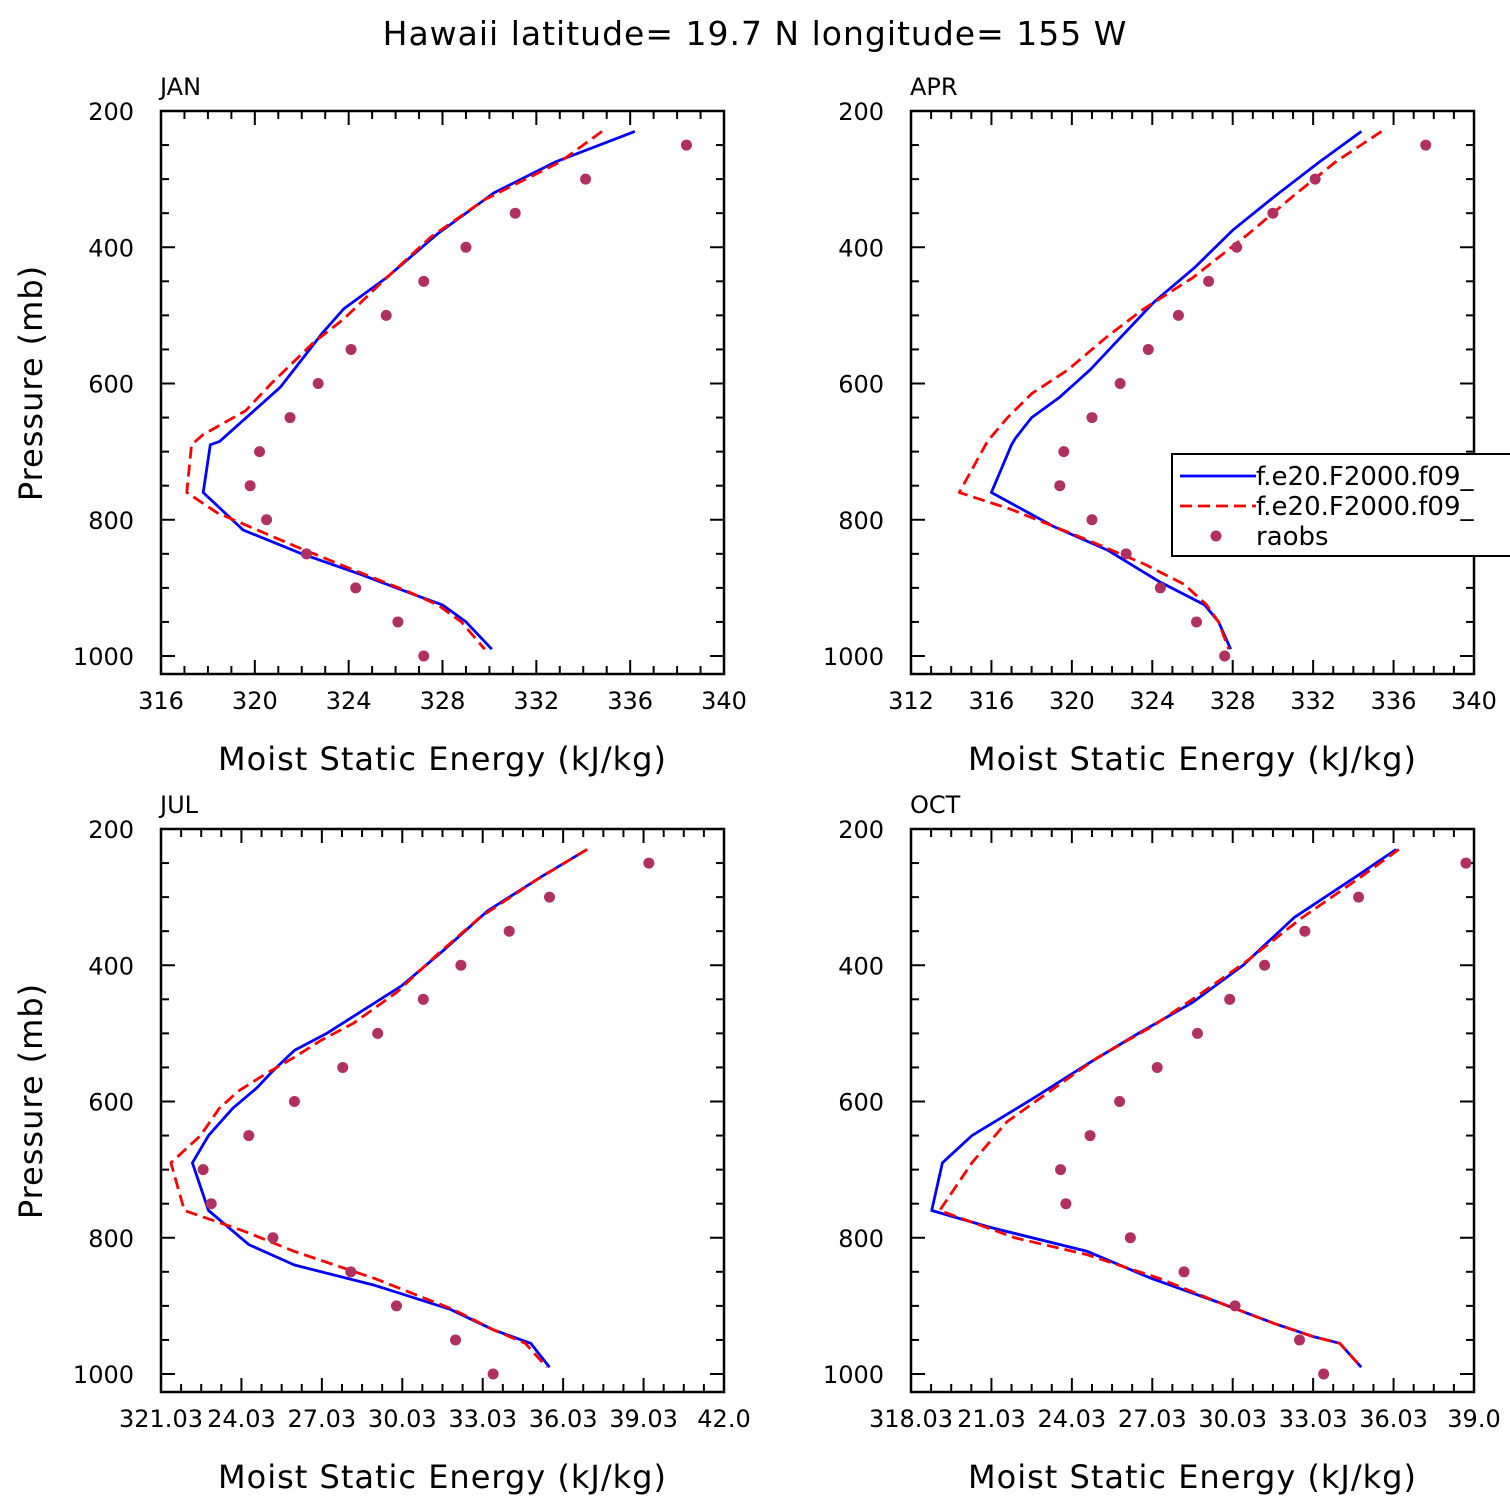 The image size is (1510, 1510). I want to click on x-tick-label: 27.03, so click(1152, 1419).